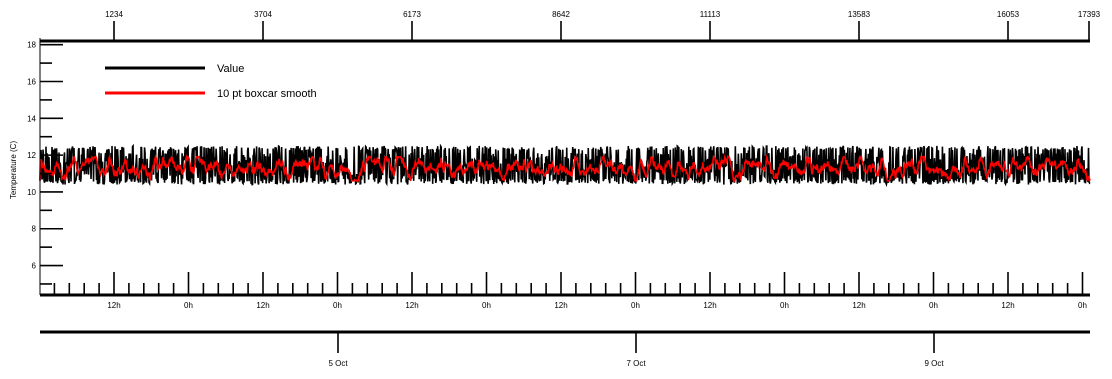 This screenshot has height=379, width=1112. What do you see at coordinates (561, 14) in the screenshot?
I see `top-axis-tick-label: 8642` at bounding box center [561, 14].